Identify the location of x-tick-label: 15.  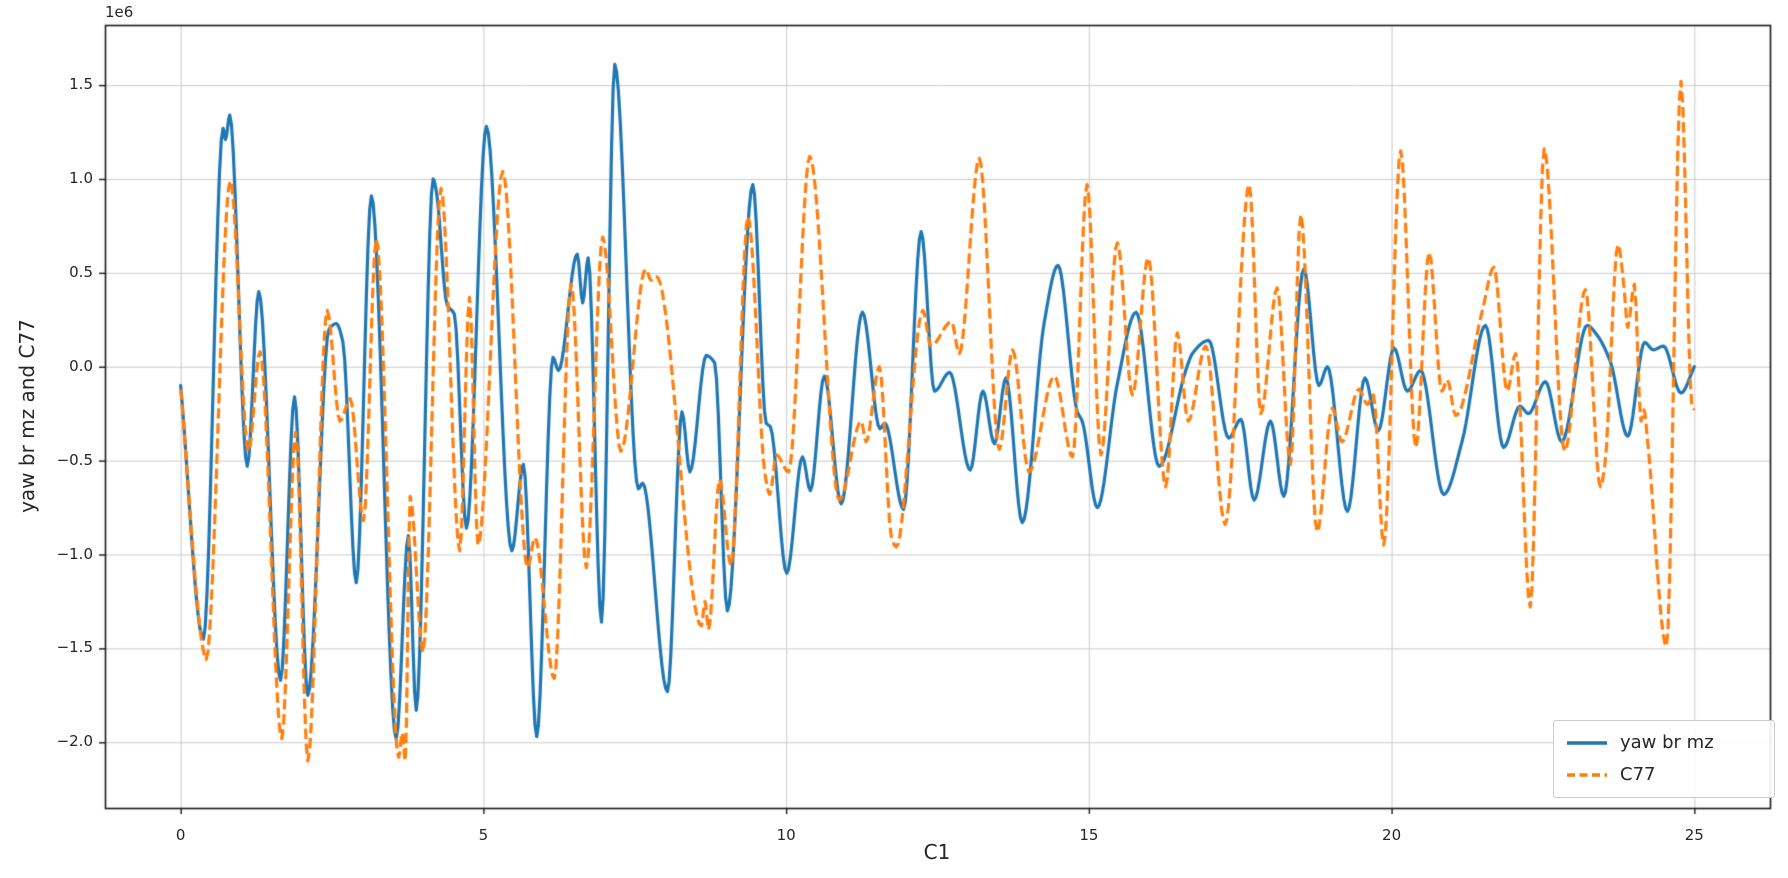
(1089, 835).